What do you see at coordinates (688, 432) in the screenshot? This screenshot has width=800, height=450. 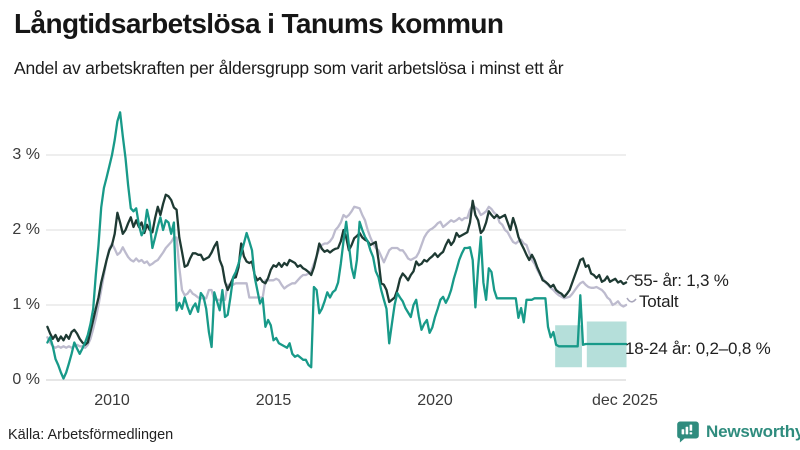 I see `newsworthy-logo-icon` at bounding box center [688, 432].